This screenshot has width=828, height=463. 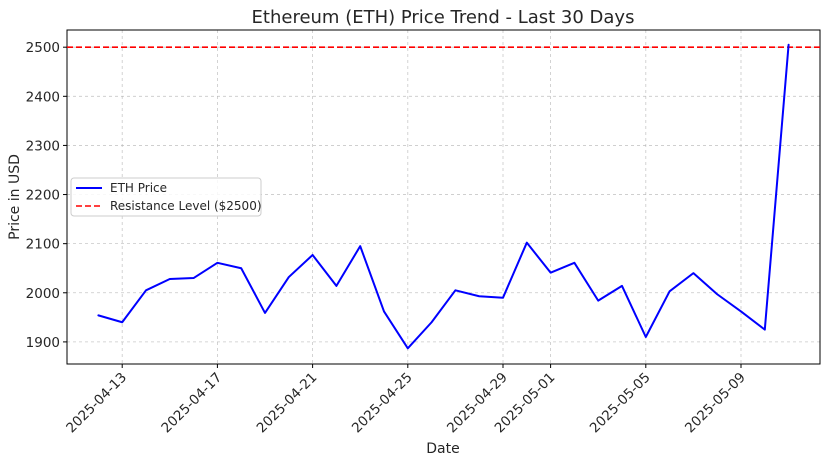 I want to click on y-tick-label-1900: 1900, so click(x=43, y=343).